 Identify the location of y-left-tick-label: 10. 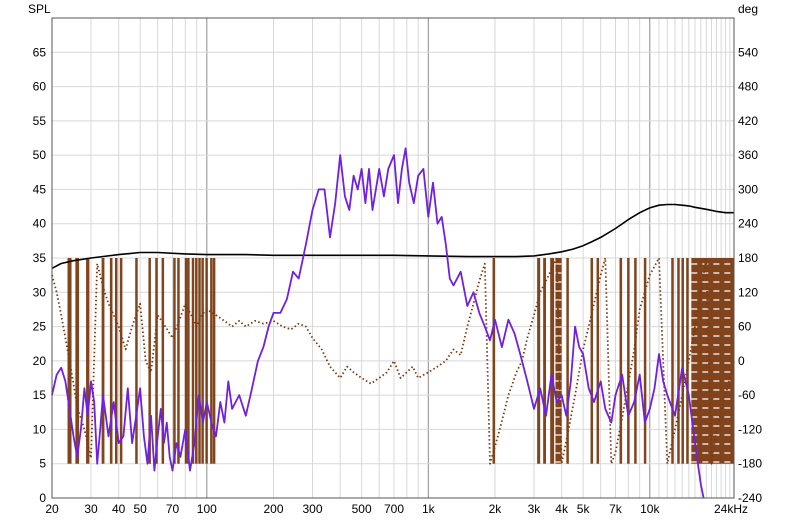
(40, 429).